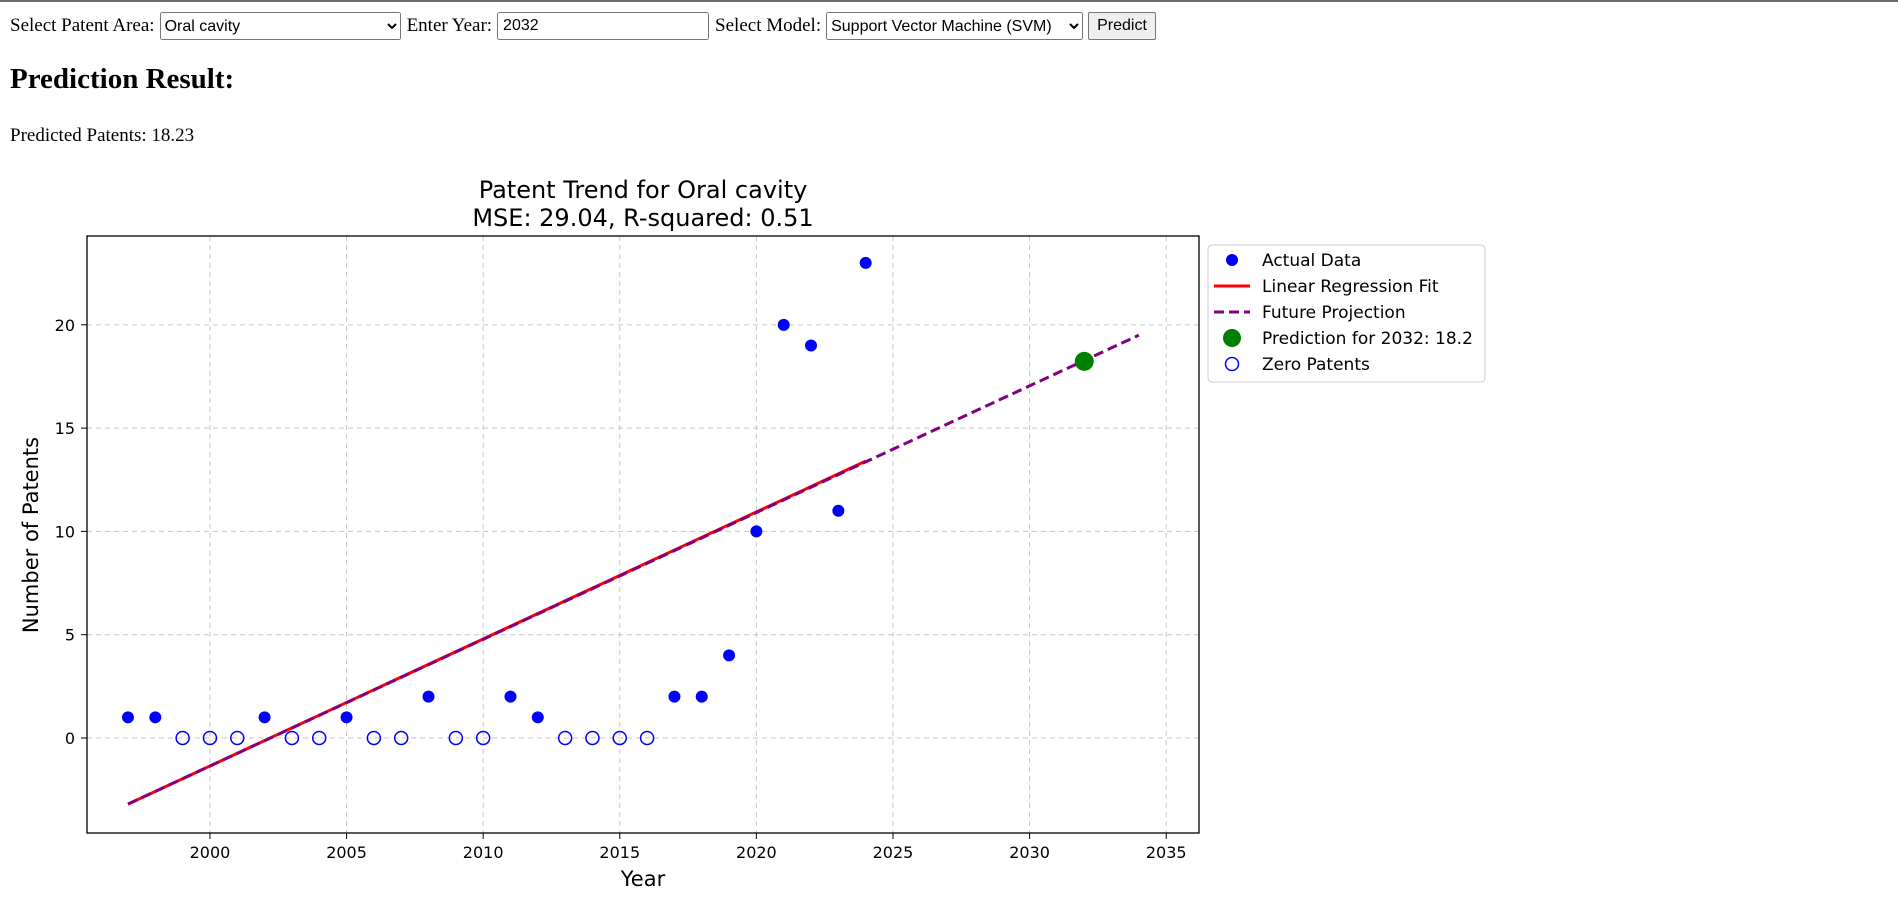 The width and height of the screenshot is (1898, 907). Describe the element at coordinates (1084, 361) in the screenshot. I see `prediction-point` at that location.